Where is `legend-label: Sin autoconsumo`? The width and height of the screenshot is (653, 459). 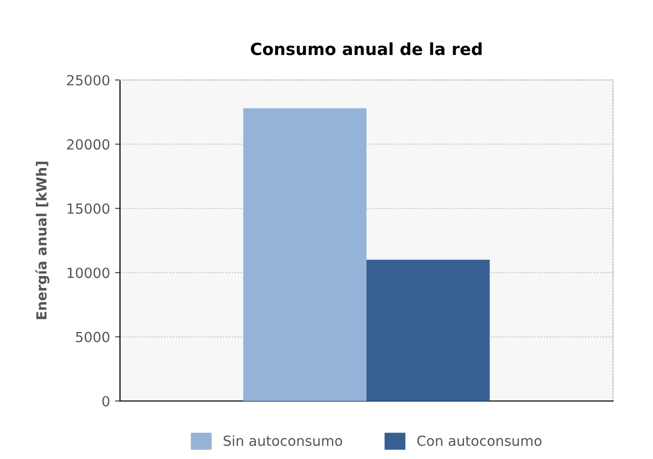
legend-label: Sin autoconsumo is located at coordinates (283, 440).